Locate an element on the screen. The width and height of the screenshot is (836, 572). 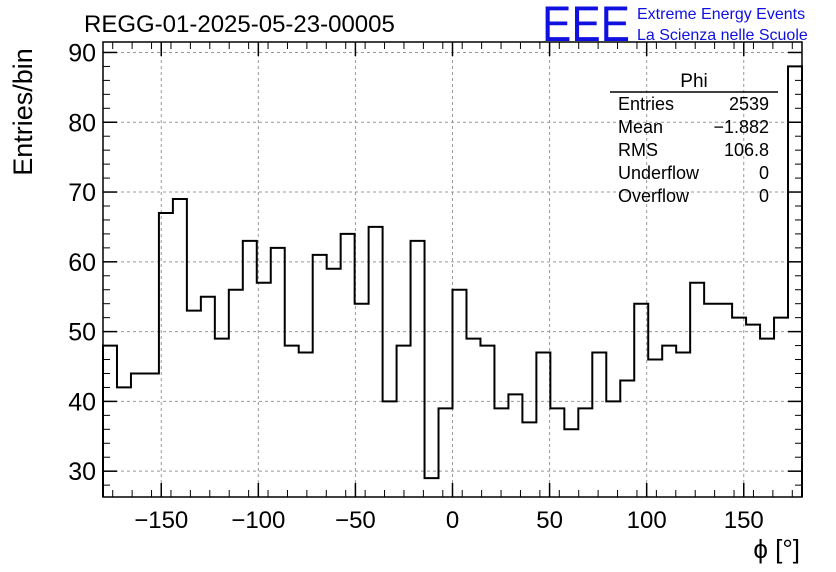
stats-title: Phi is located at coordinates (693, 81).